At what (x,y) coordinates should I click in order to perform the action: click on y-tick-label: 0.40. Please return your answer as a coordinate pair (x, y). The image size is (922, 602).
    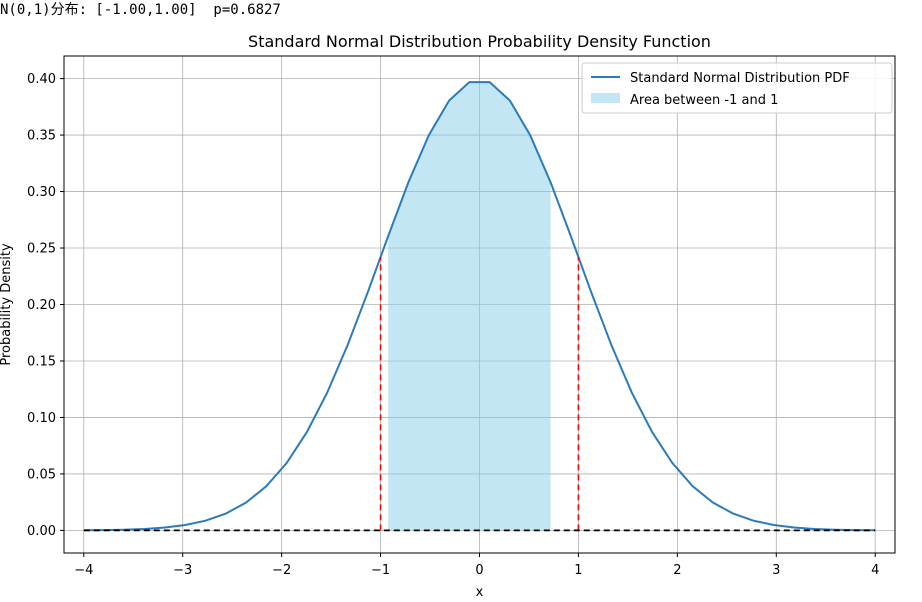
    Looking at the image, I should click on (41, 79).